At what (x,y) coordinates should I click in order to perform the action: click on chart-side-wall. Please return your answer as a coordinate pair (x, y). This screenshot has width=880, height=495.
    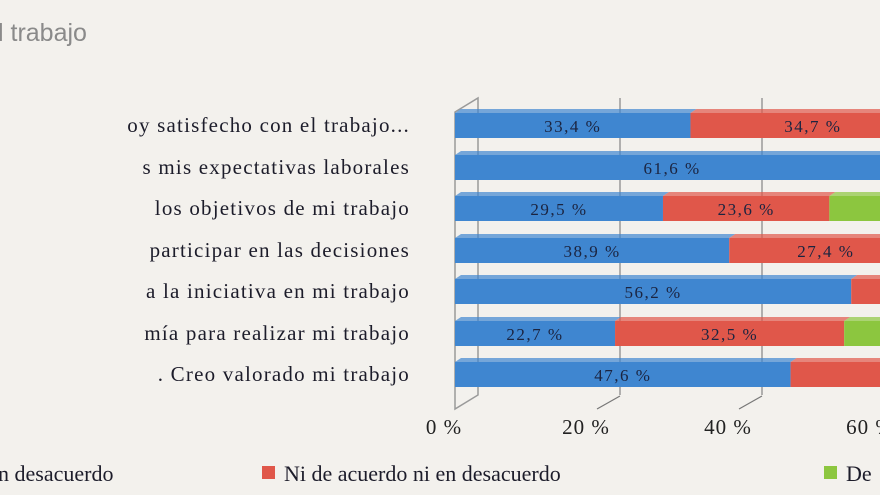
    Looking at the image, I should click on (466, 253).